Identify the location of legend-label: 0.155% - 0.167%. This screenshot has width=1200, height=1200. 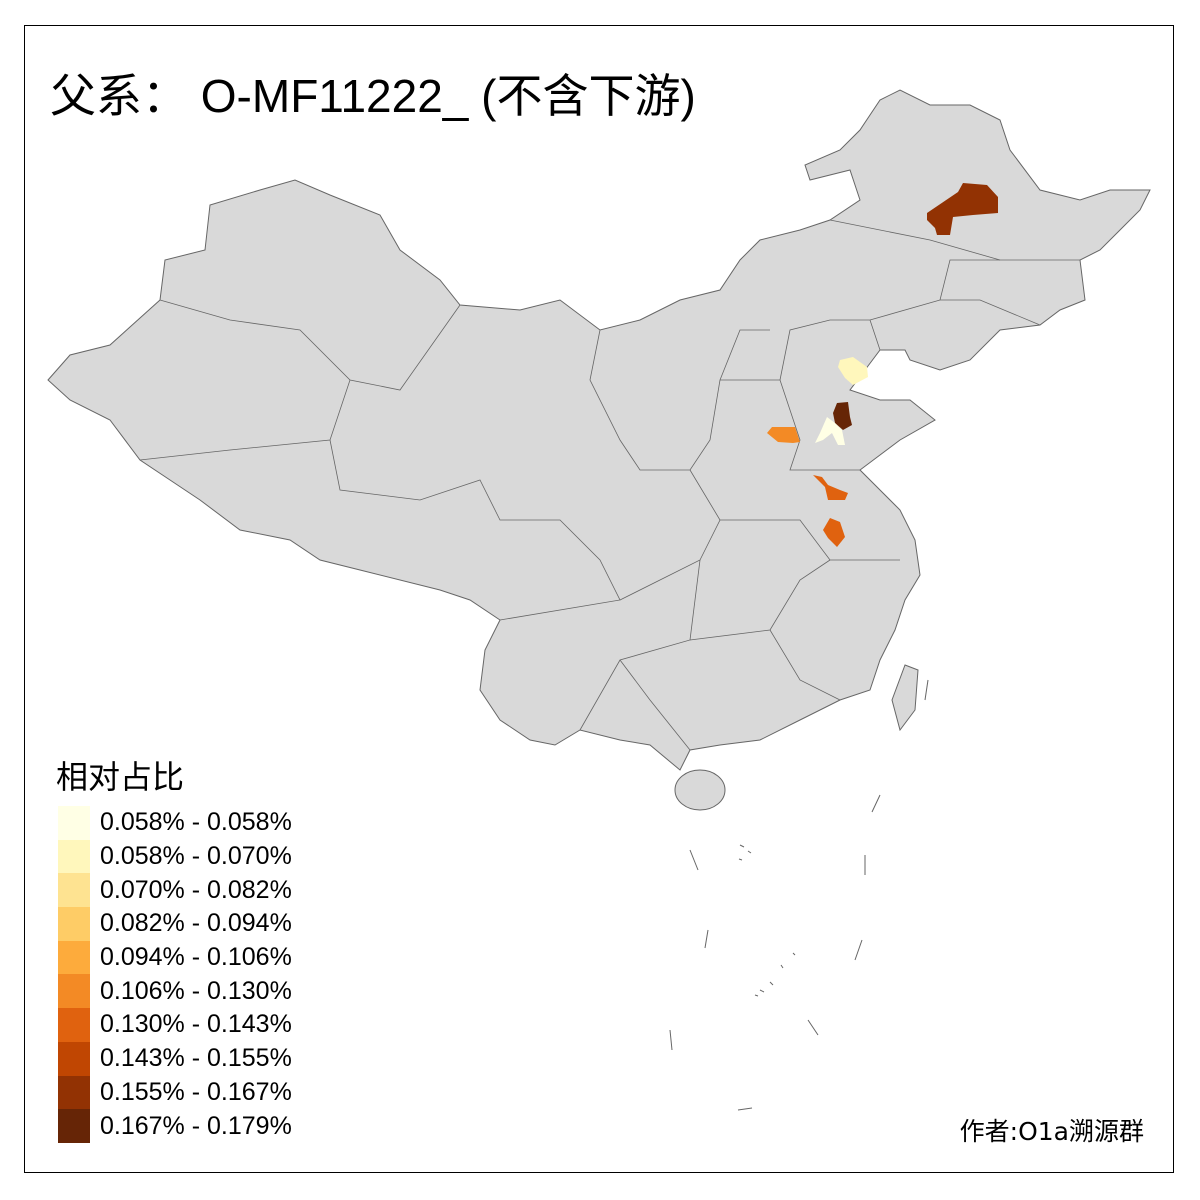
(196, 1091).